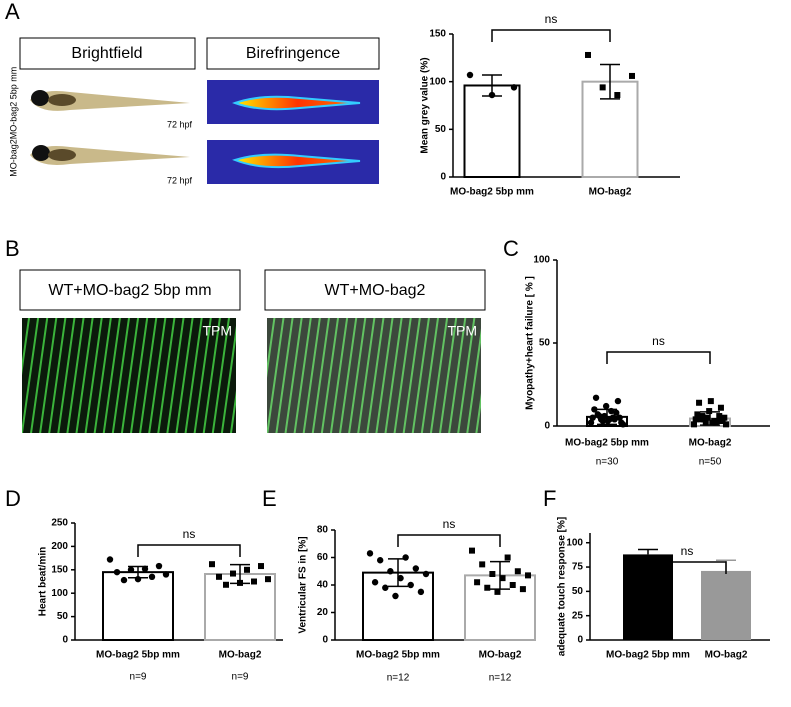 This screenshot has height=707, width=791. What do you see at coordinates (578, 615) in the screenshot?
I see `y-tick-label: 25` at bounding box center [578, 615].